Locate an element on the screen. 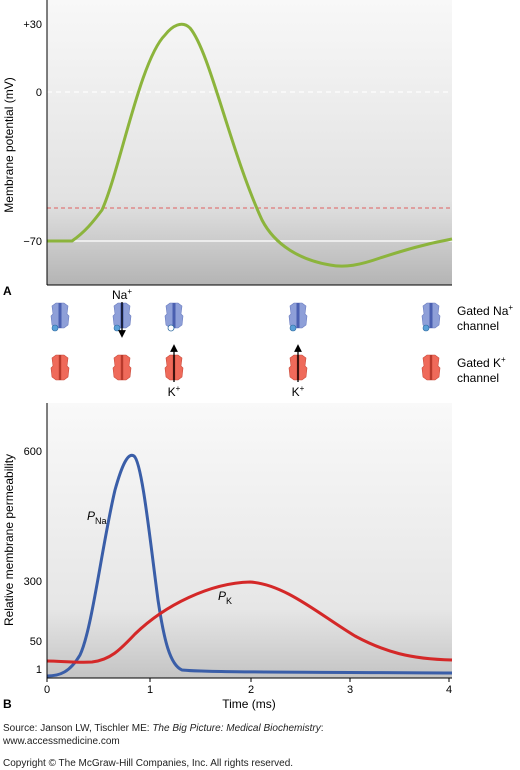 The width and height of the screenshot is (520, 770). ytick-600: 600 is located at coordinates (33, 452).